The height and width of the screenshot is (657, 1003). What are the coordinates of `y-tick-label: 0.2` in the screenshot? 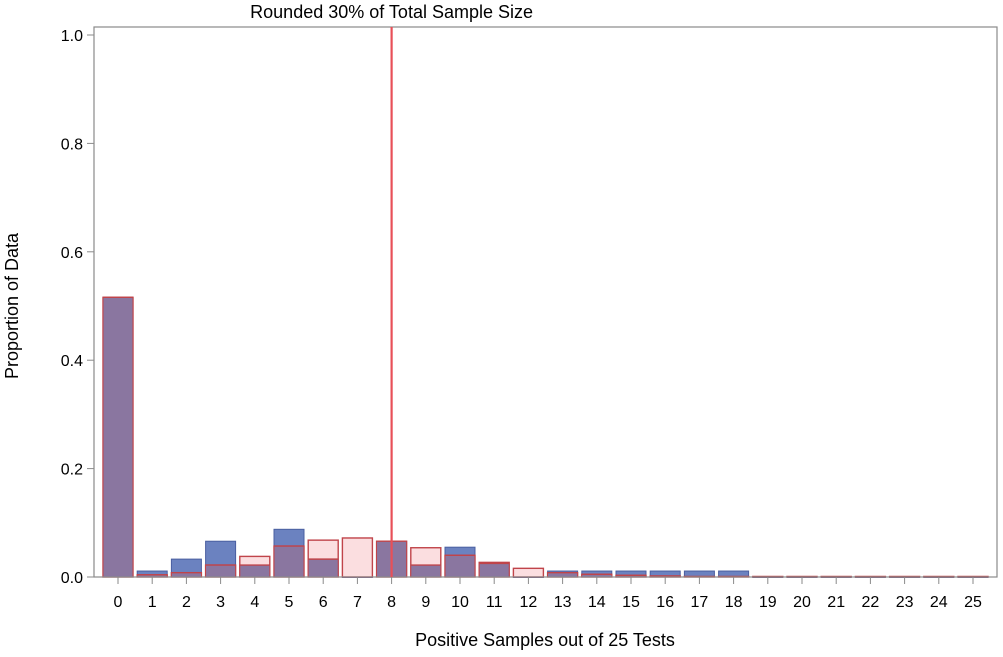 It's located at (72, 470).